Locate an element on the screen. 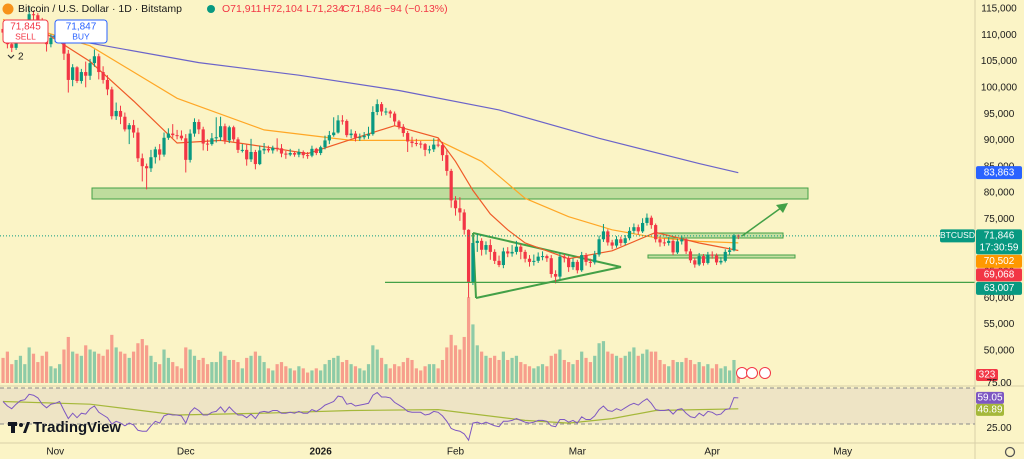  range-box is located at coordinates (721, 256).